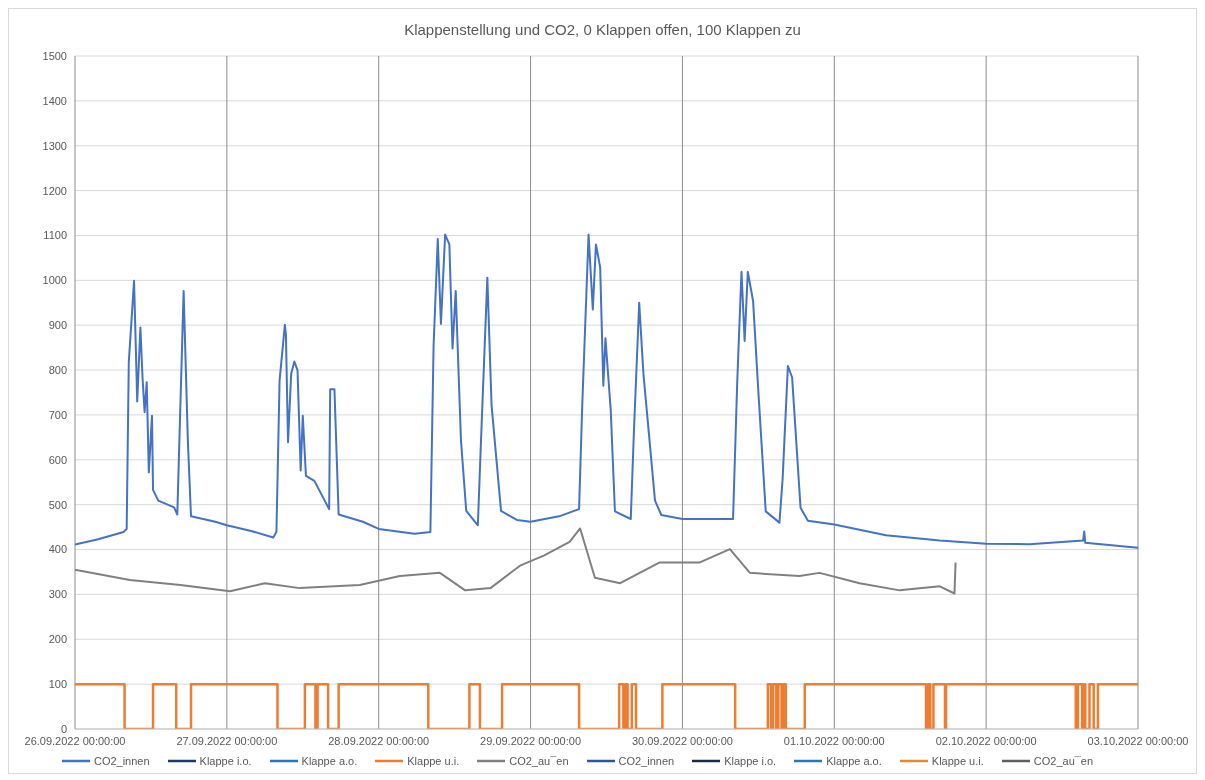 The width and height of the screenshot is (1205, 780). What do you see at coordinates (1138, 740) in the screenshot?
I see `x-tick-label: 03.10.2022 00:00:00` at bounding box center [1138, 740].